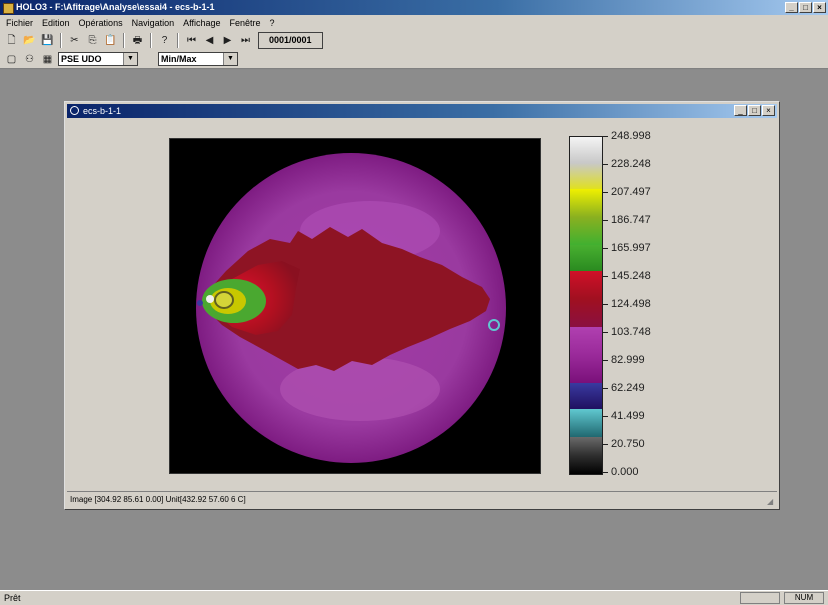 The width and height of the screenshot is (828, 605). What do you see at coordinates (56, 23) in the screenshot?
I see `menu-edition: Edition` at bounding box center [56, 23].